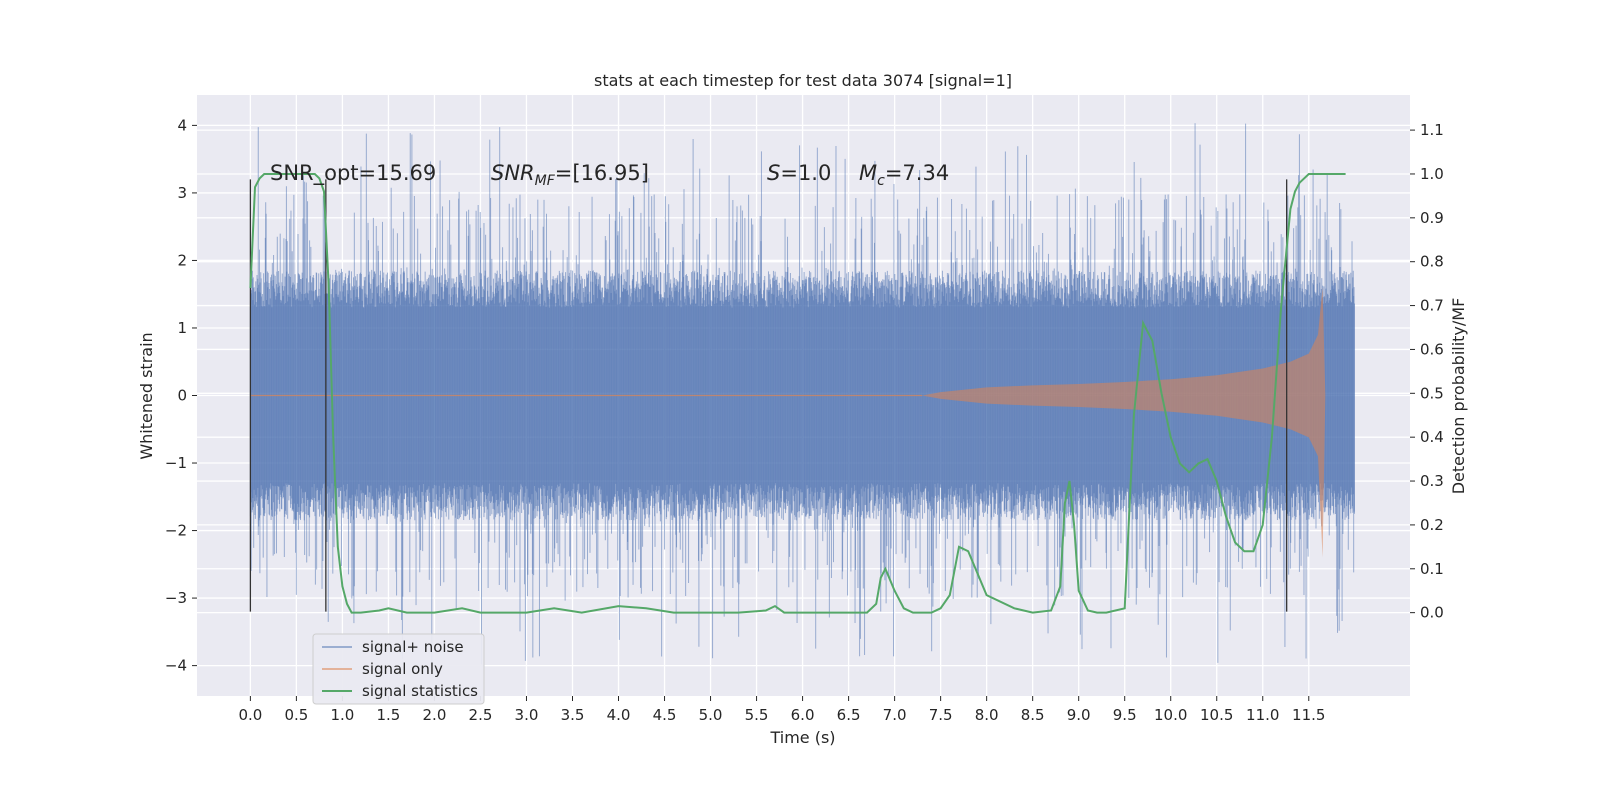 This screenshot has height=800, width=1600. Describe the element at coordinates (917, 173) in the screenshot. I see `annotation-mc-value: =7.34` at that location.